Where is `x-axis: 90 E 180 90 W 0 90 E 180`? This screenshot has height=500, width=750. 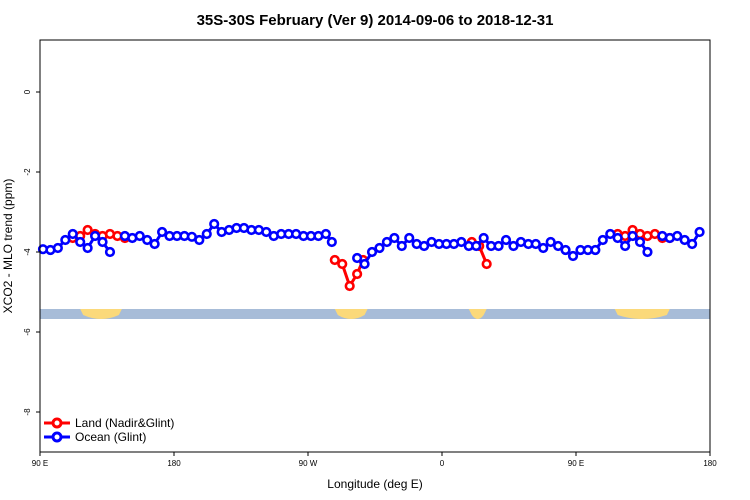 x-axis: 90 E 180 90 W 0 90 E 180 is located at coordinates (374, 460).